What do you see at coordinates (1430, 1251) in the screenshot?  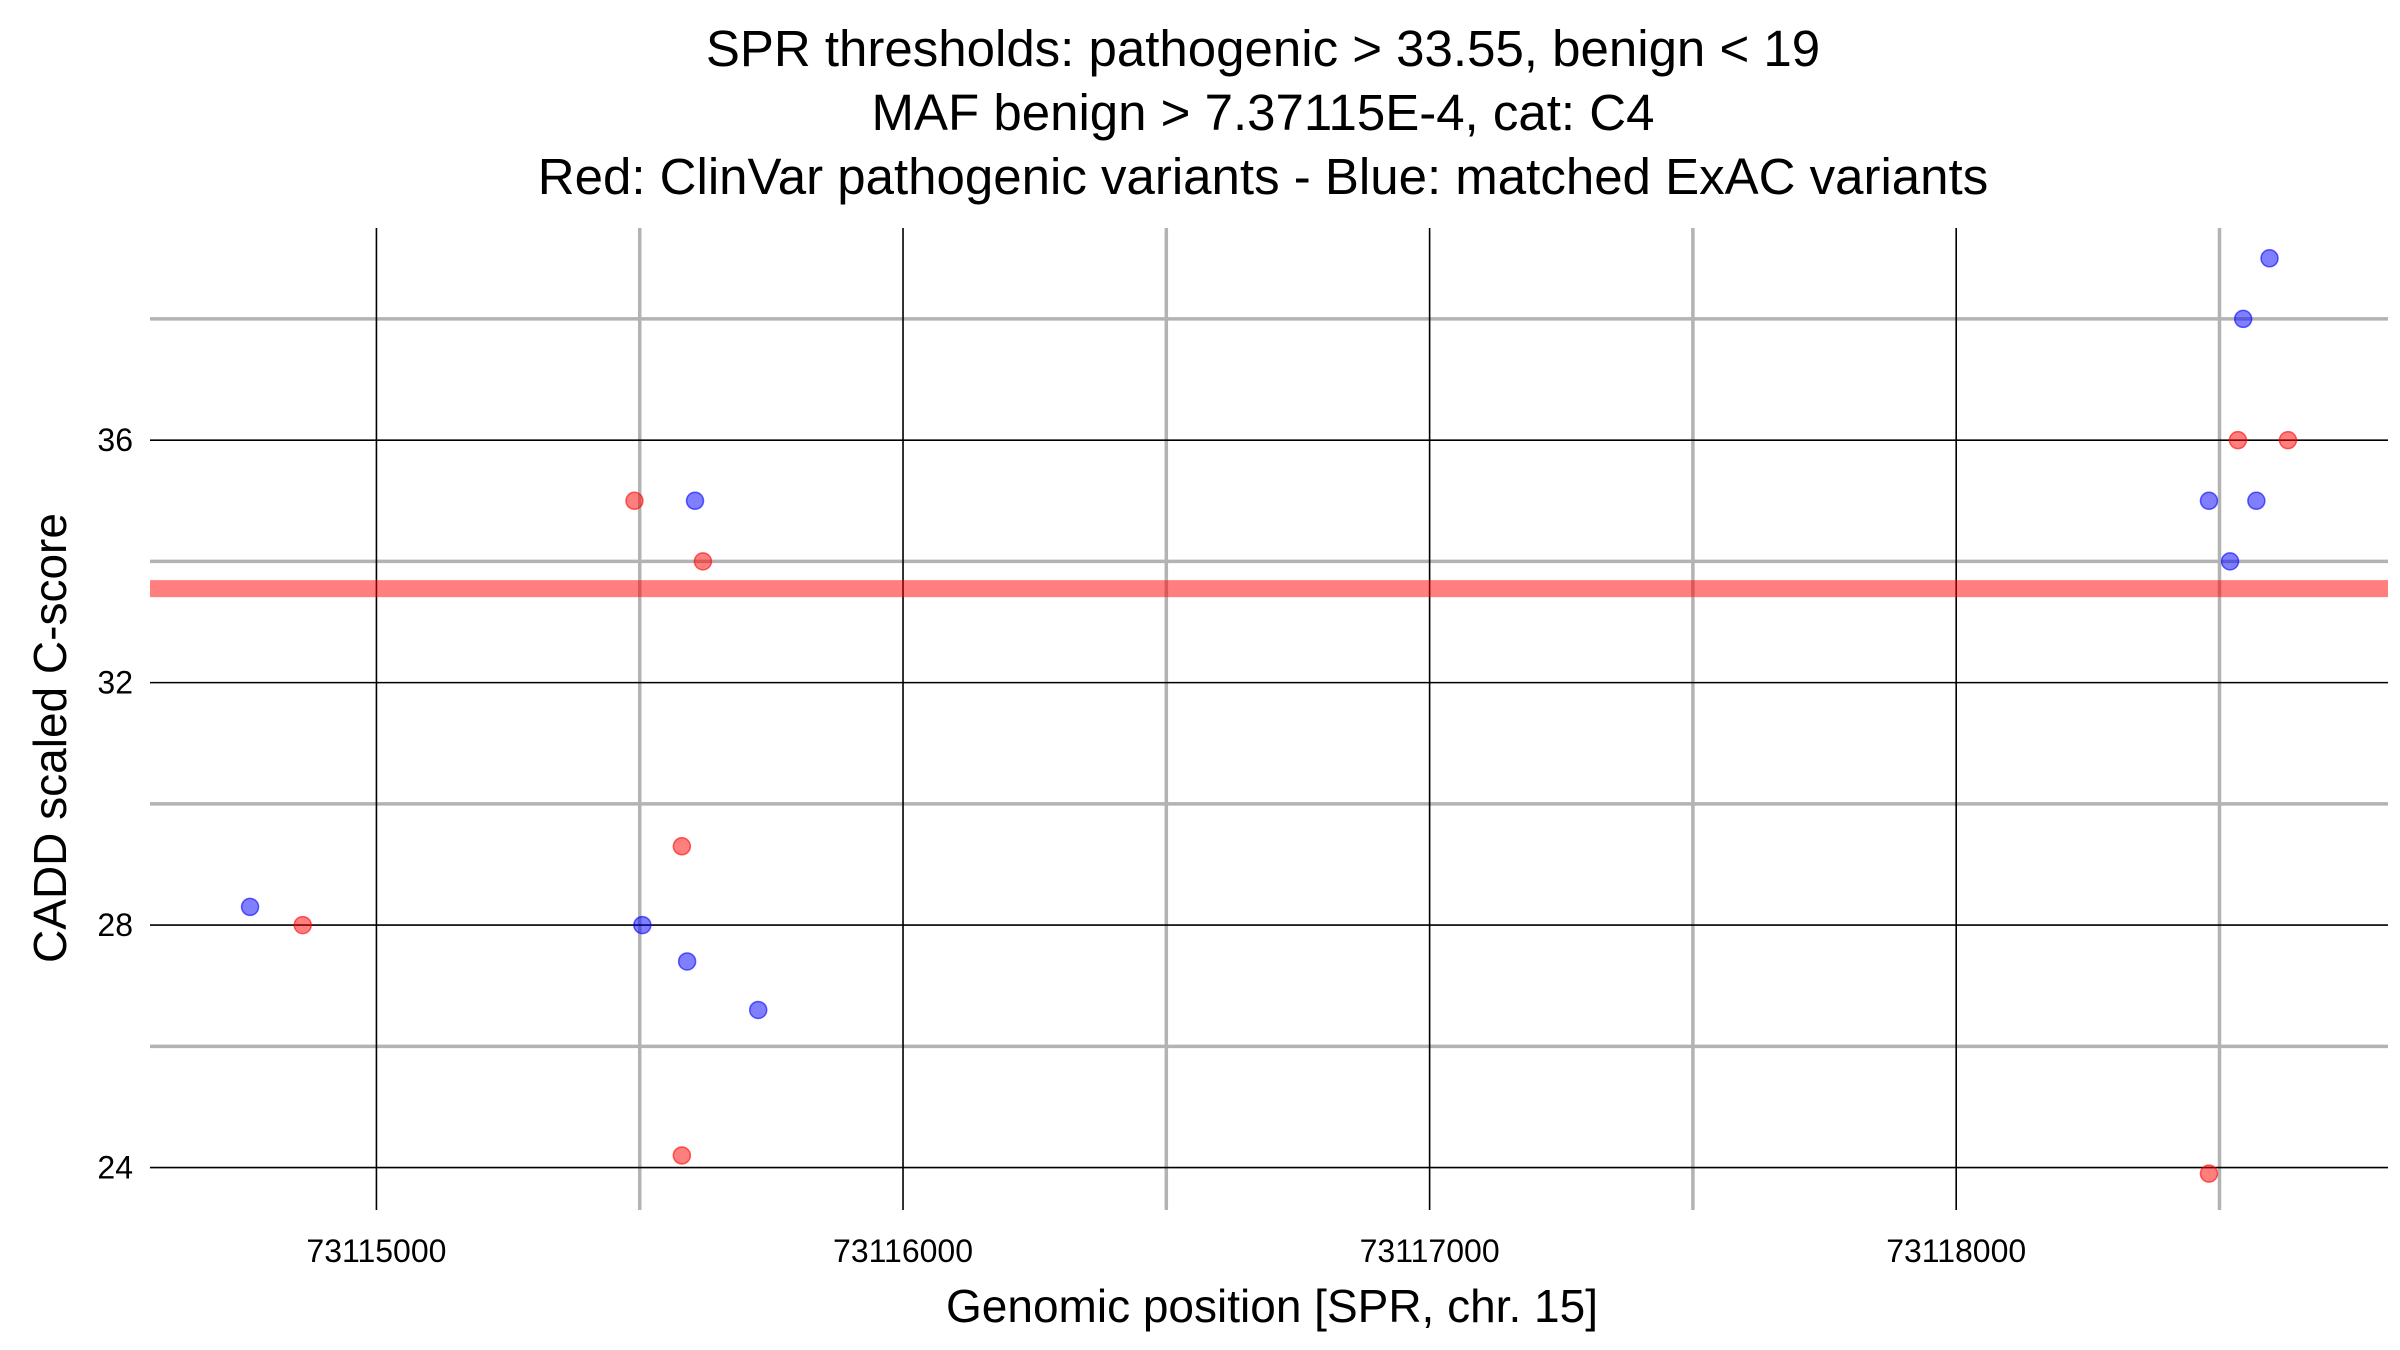 I see `x-tick-label: 73117000` at bounding box center [1430, 1251].